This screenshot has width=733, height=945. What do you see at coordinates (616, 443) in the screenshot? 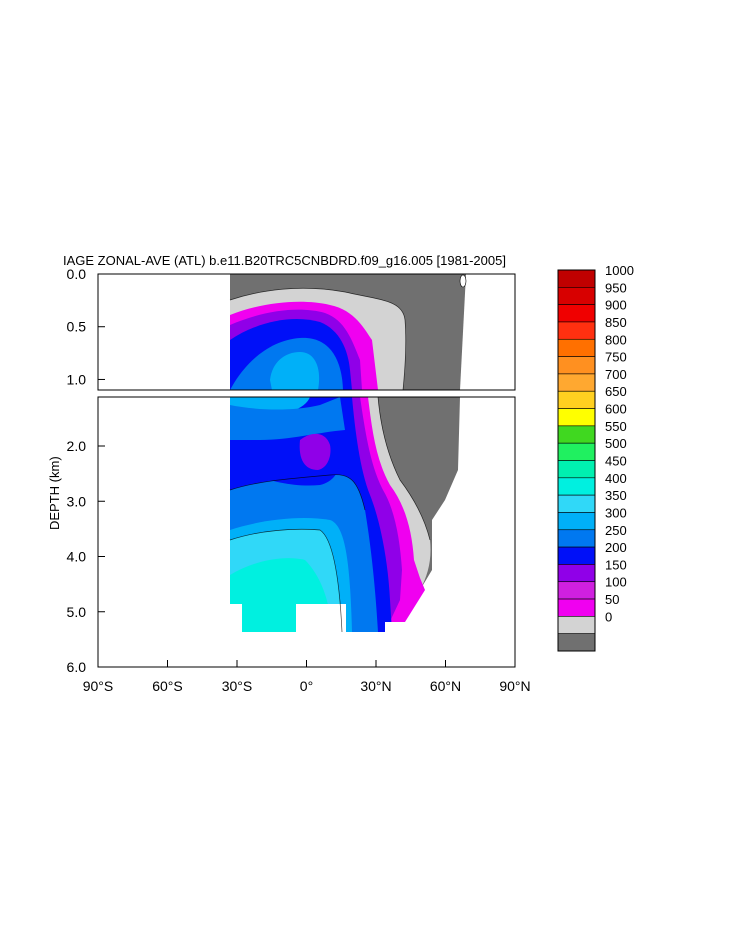
I see `colorbar-label: 500` at bounding box center [616, 443].